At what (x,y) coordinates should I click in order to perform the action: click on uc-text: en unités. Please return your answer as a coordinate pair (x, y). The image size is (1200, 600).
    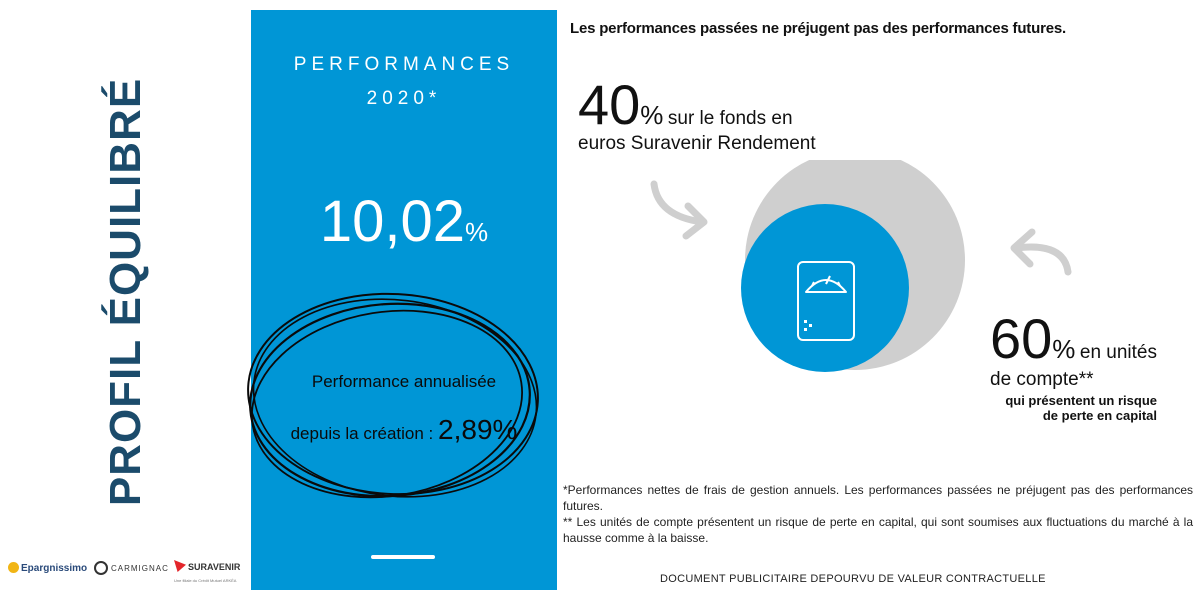
    Looking at the image, I should click on (1118, 352).